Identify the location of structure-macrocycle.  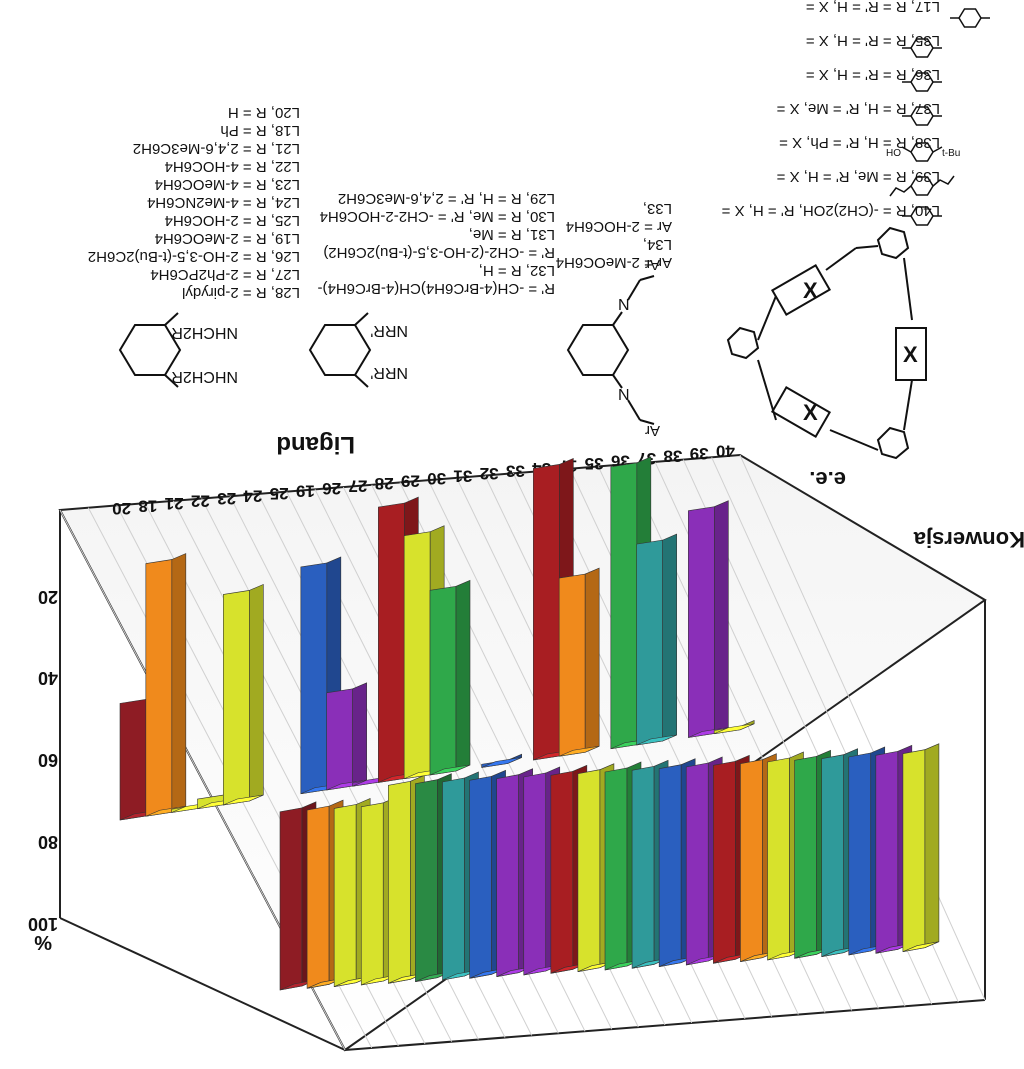
(826, 343).